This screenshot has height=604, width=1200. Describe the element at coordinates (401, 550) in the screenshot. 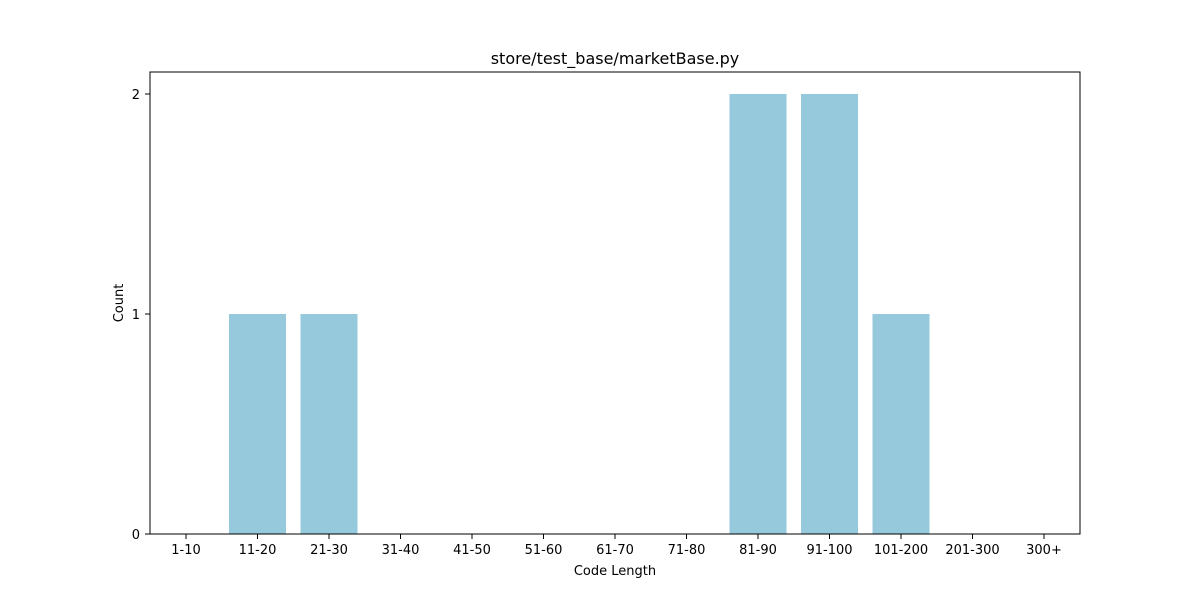

I see `x-tick-label: 31-40` at that location.